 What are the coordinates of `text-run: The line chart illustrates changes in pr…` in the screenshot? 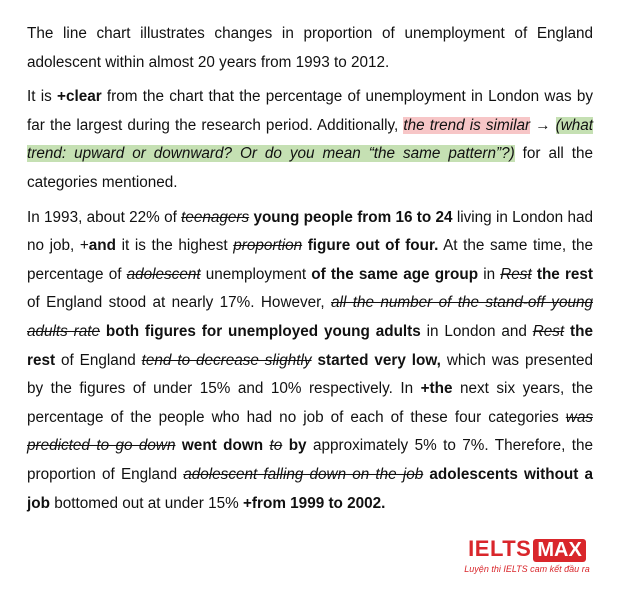 It's located at (310, 48).